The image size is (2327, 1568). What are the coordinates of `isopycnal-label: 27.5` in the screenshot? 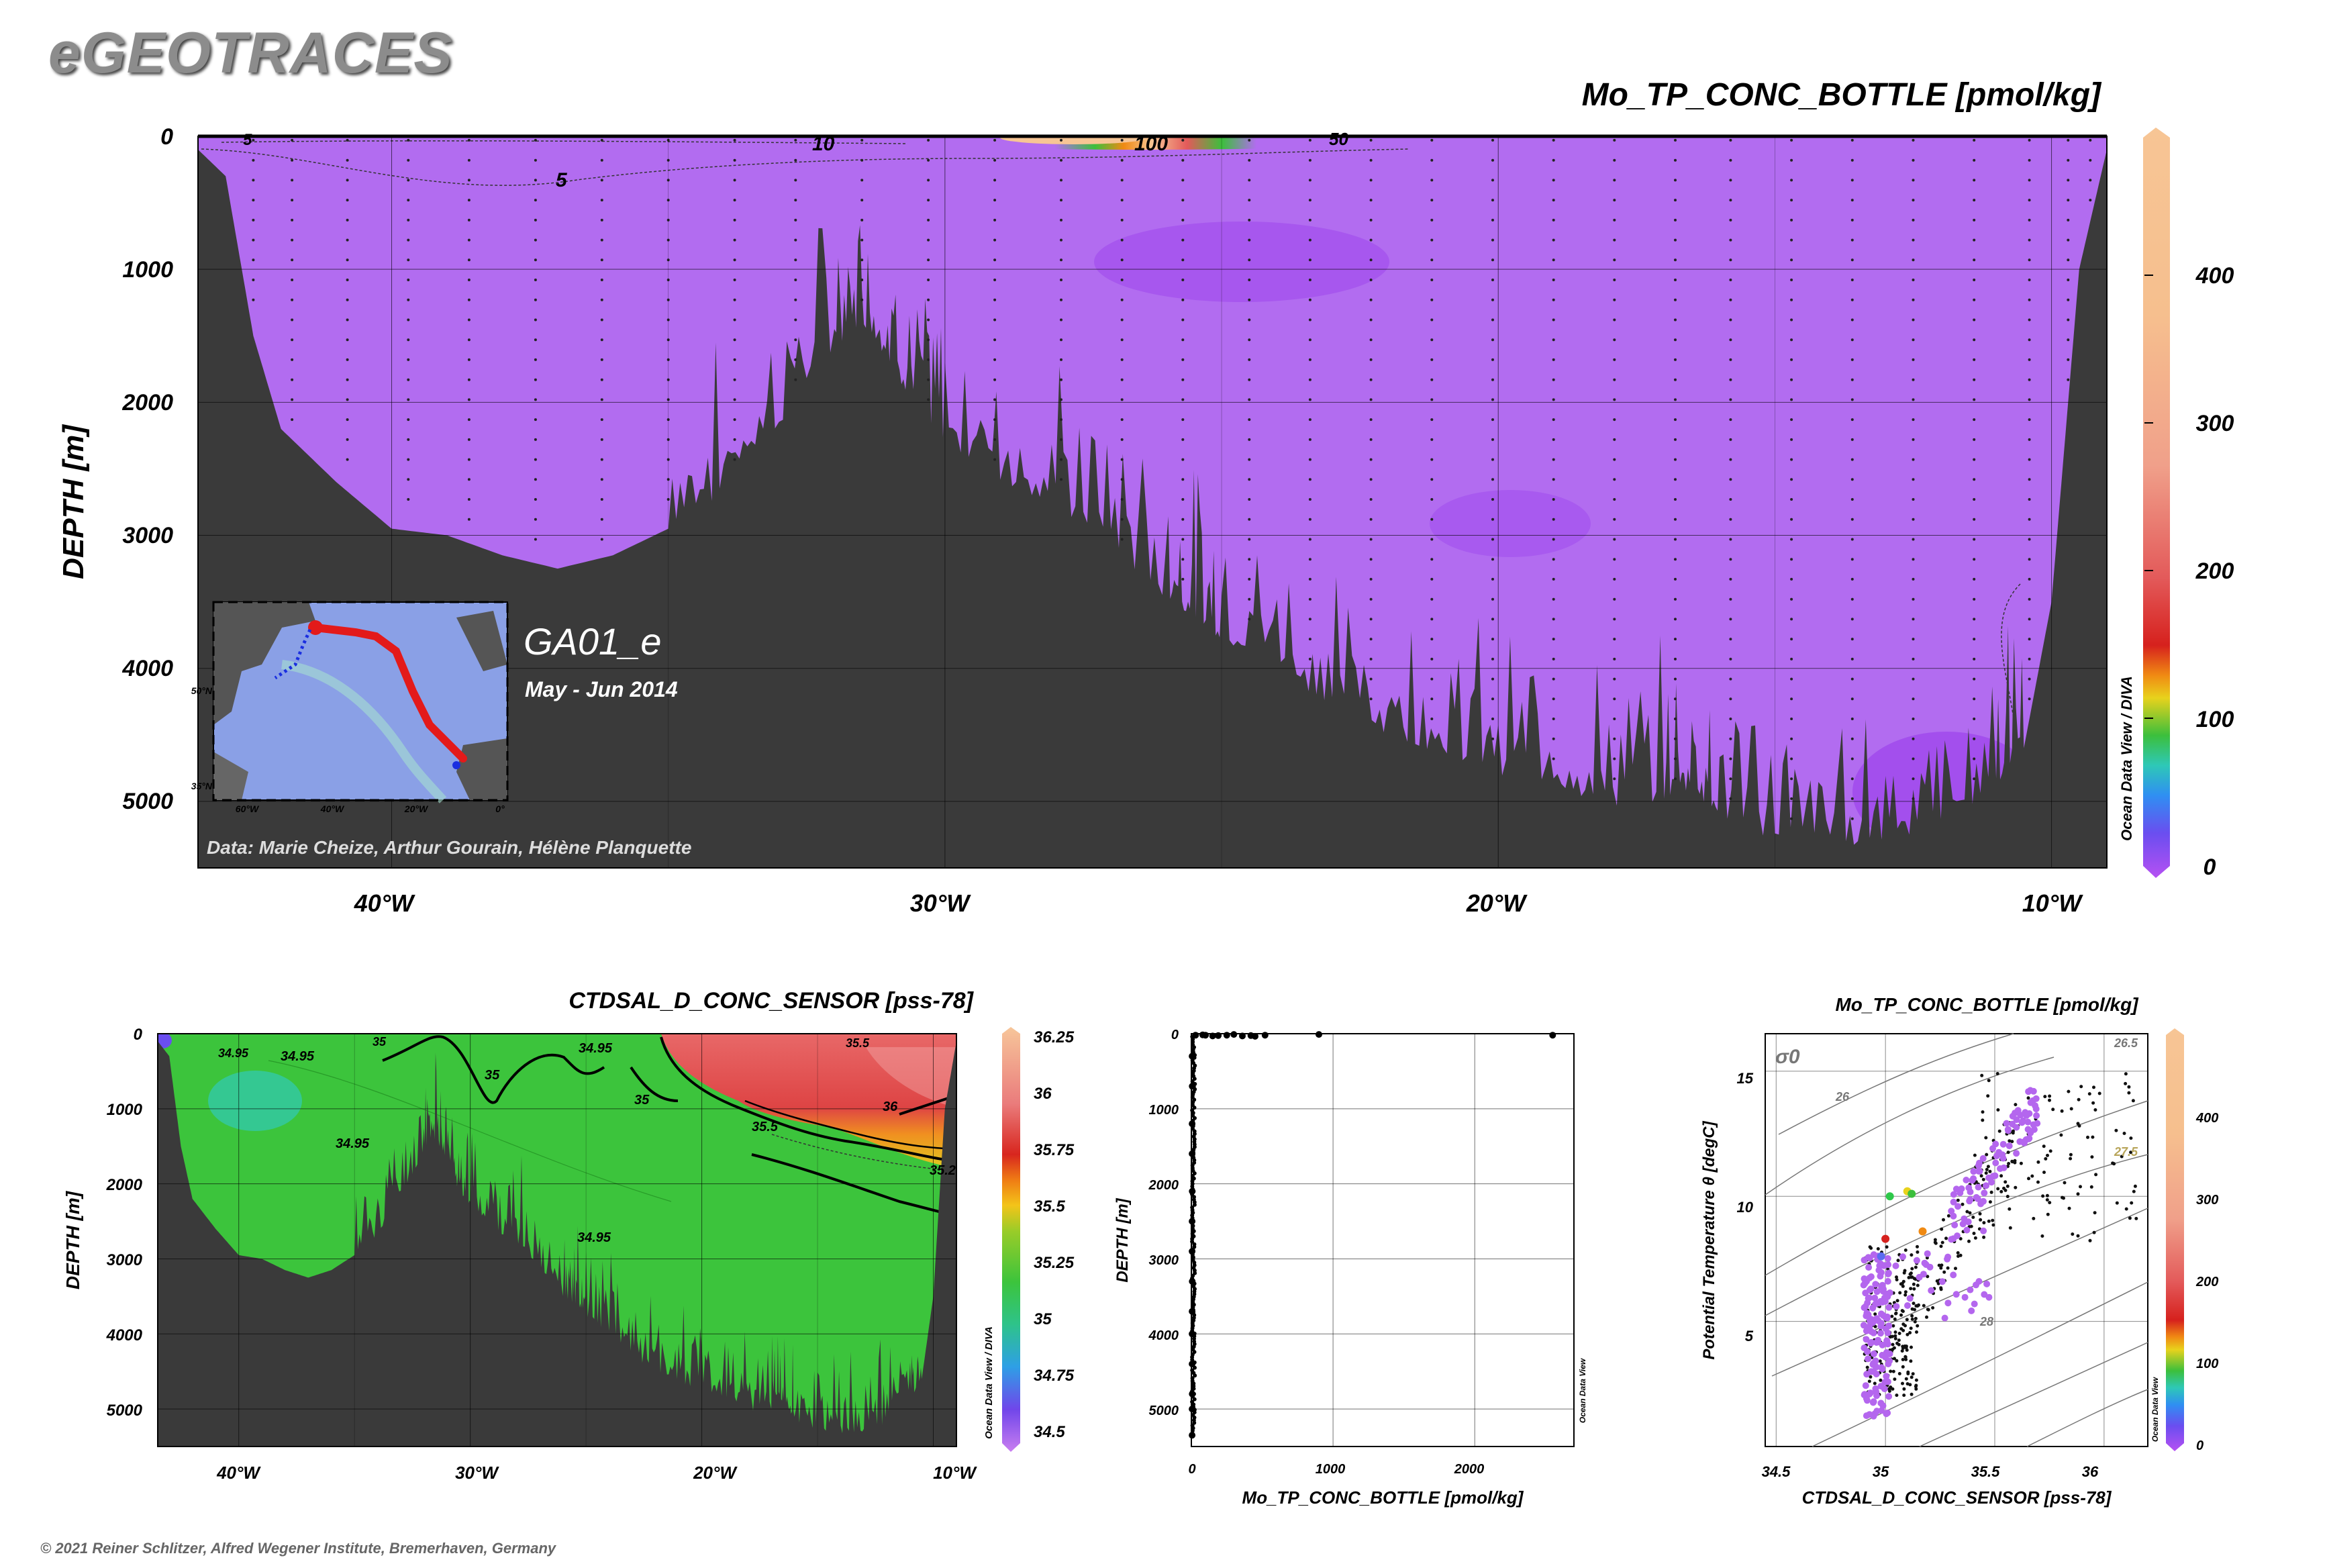 It's located at (2126, 1152).